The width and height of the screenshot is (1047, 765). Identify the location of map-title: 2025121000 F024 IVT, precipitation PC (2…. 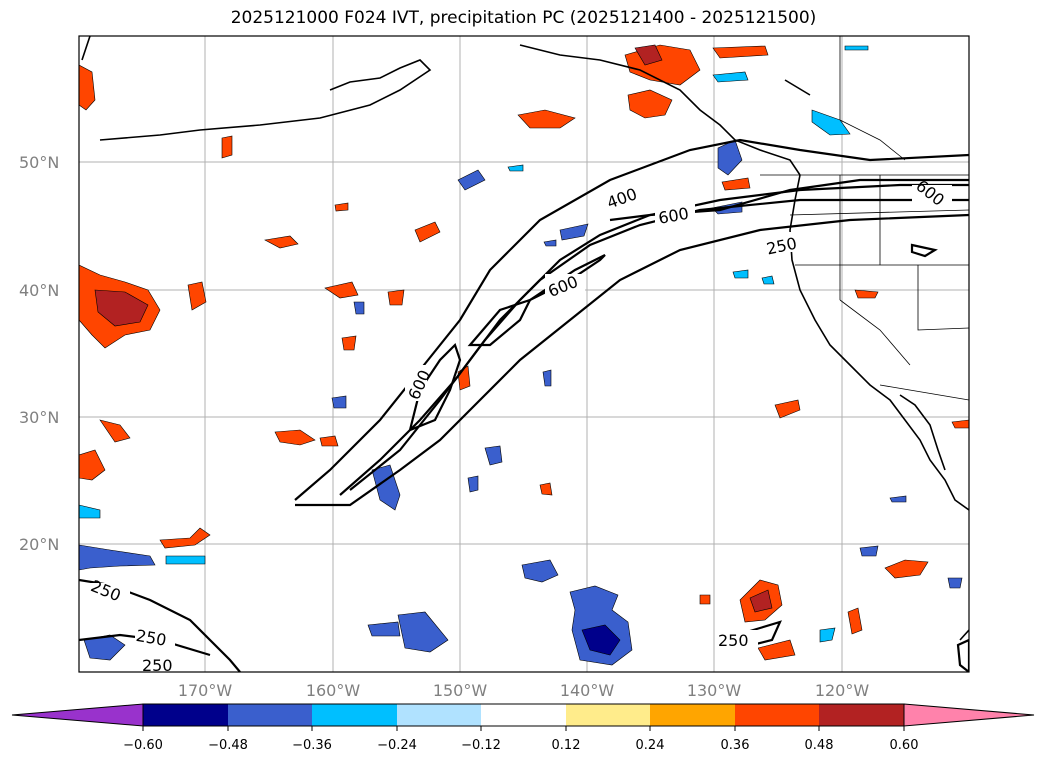
(523, 18).